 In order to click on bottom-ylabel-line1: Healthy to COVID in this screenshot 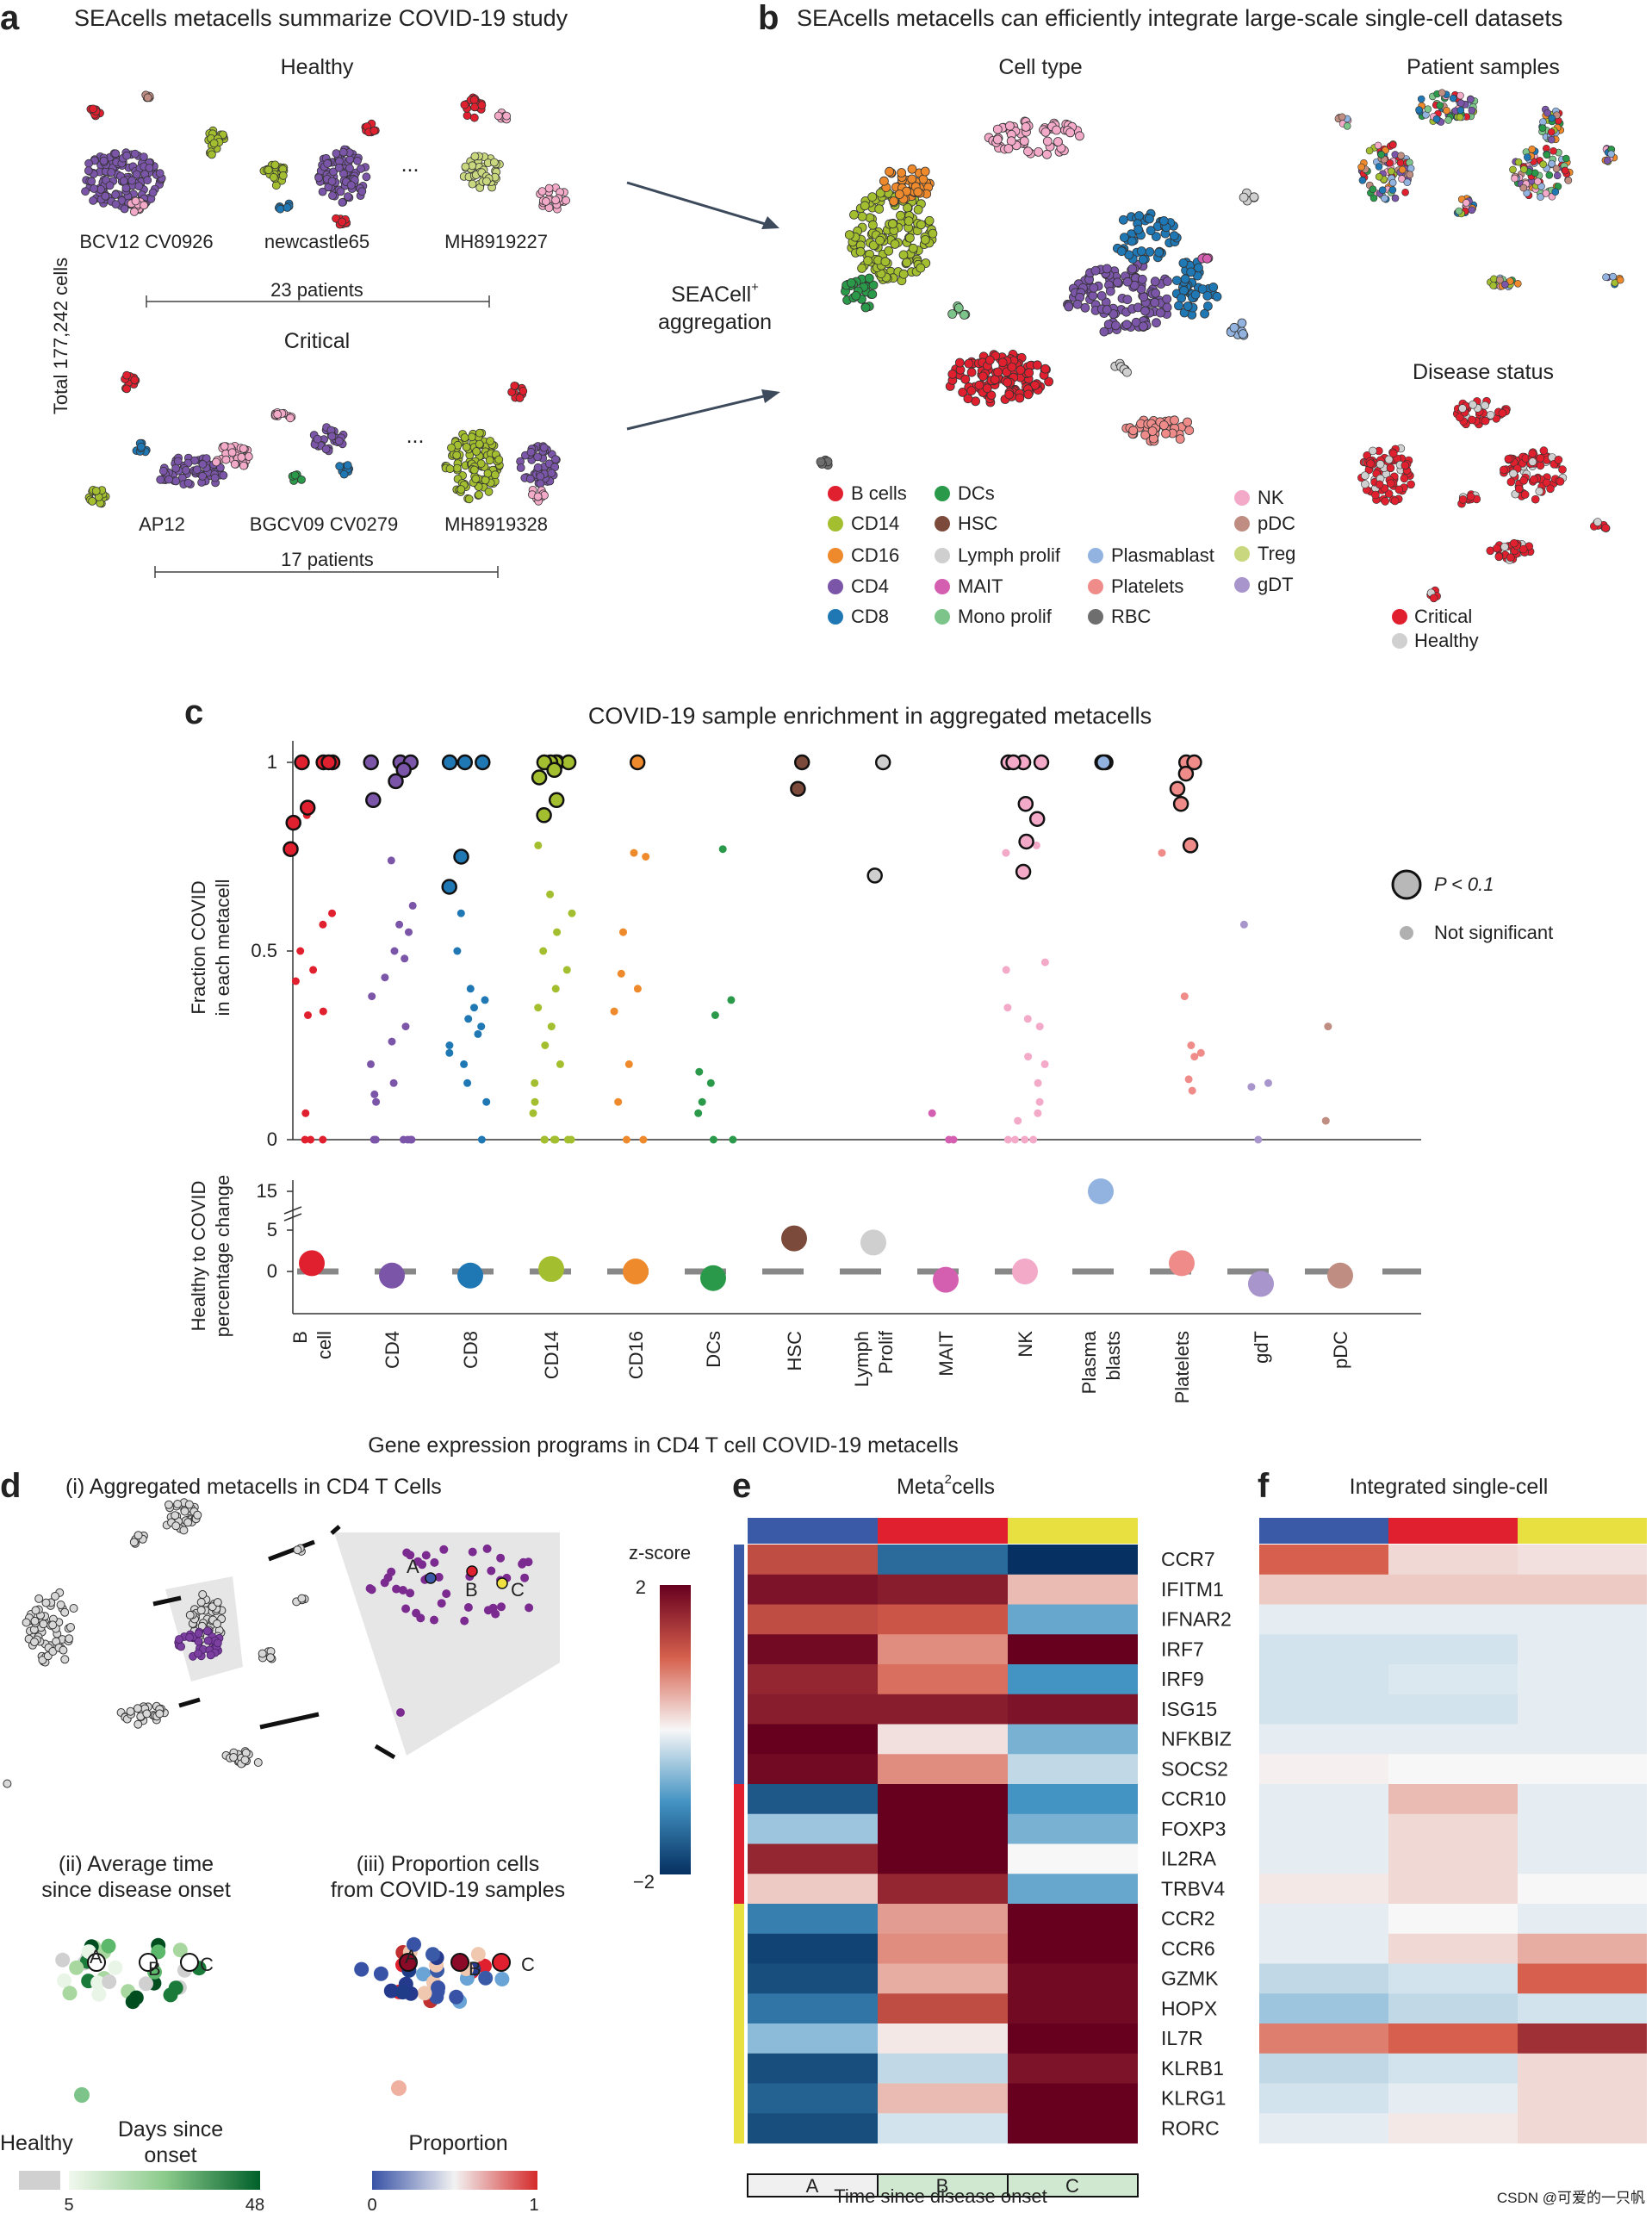, I will do `click(198, 1256)`.